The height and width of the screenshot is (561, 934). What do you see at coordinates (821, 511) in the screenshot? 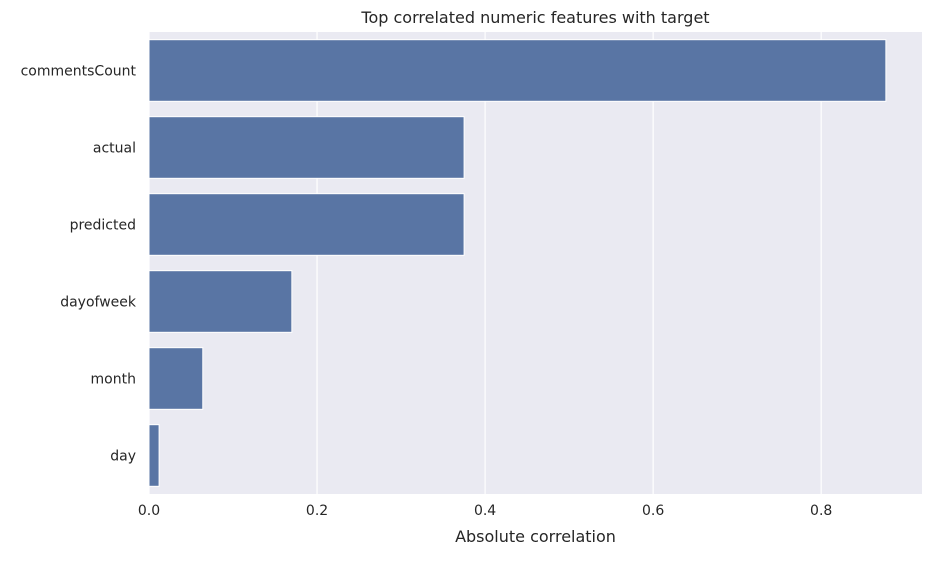
I see `x-tick-label: 0.8` at bounding box center [821, 511].